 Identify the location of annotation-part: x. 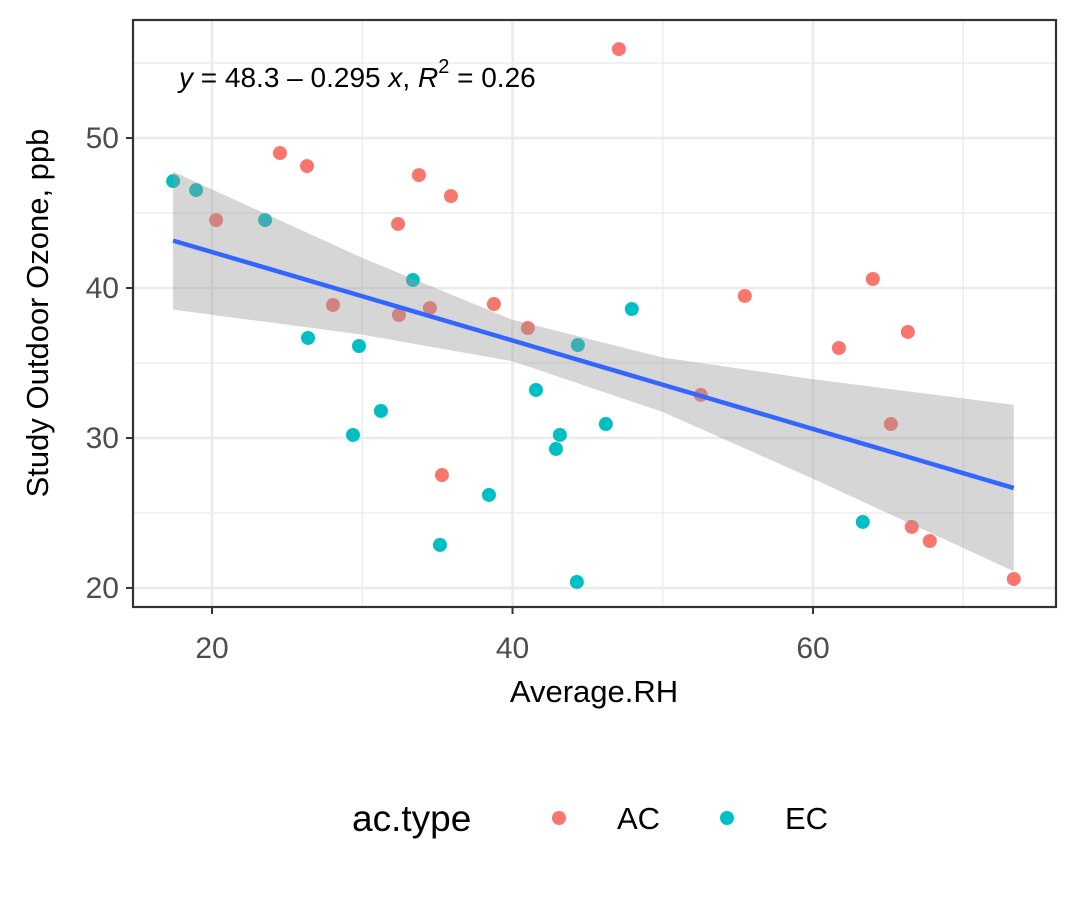
(394, 77).